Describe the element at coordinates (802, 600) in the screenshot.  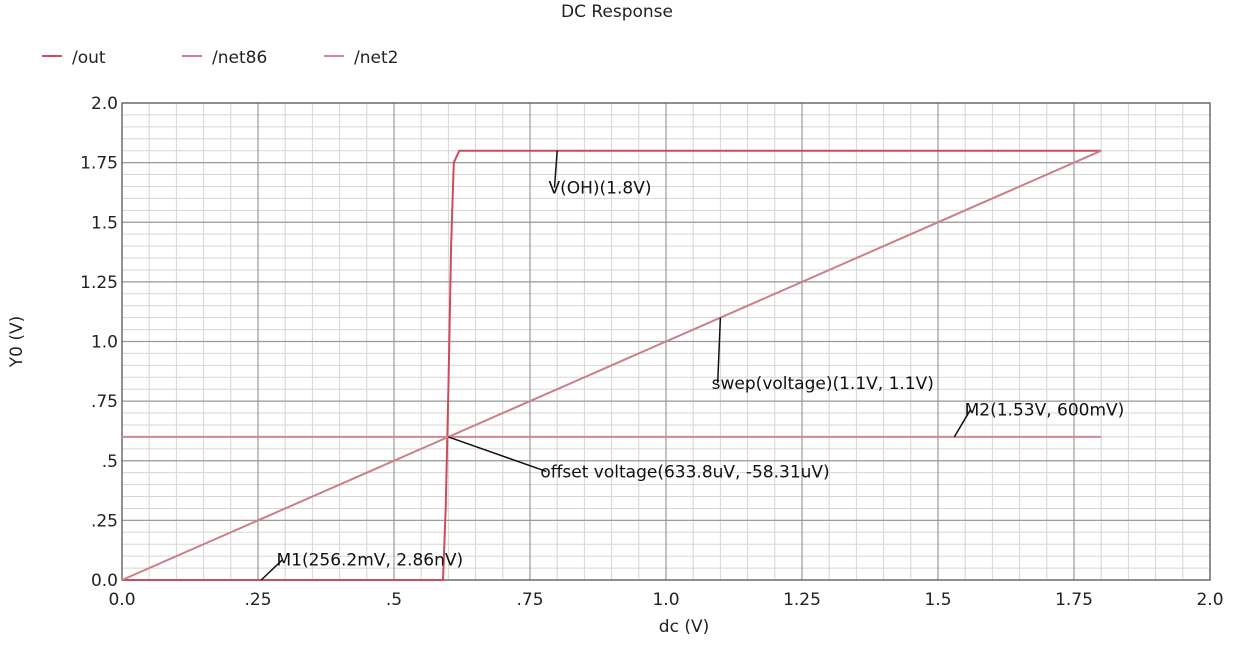
I see `x-tick-label: 1.25` at that location.